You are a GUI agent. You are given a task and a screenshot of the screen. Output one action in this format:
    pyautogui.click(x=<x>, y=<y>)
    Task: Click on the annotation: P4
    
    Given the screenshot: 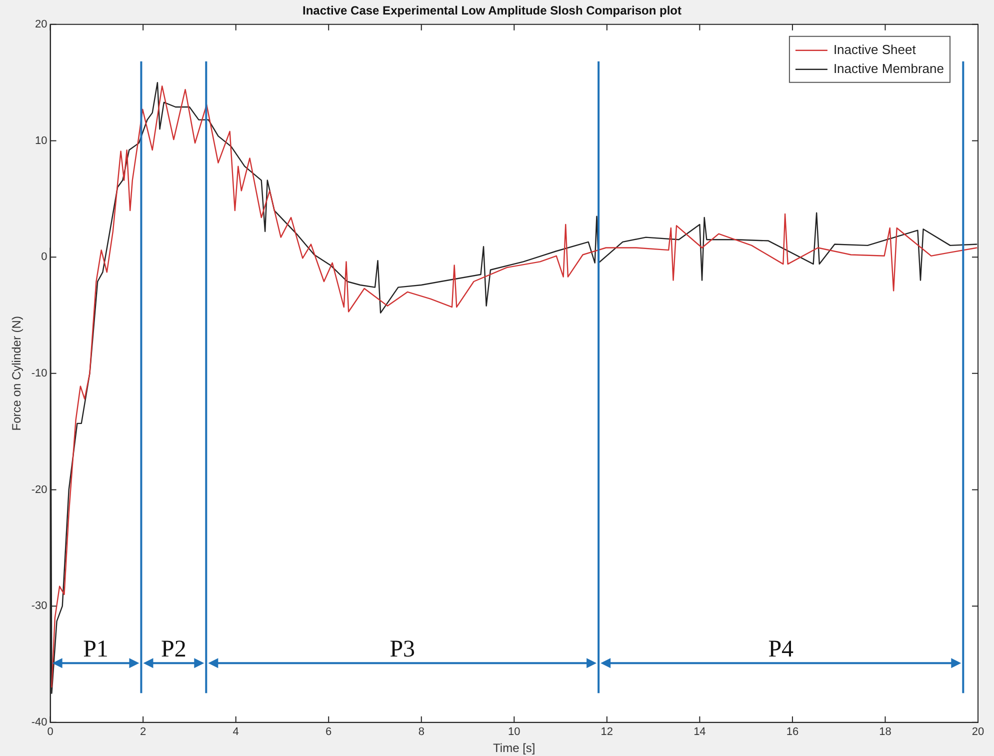 What is the action you would take?
    pyautogui.click(x=781, y=649)
    